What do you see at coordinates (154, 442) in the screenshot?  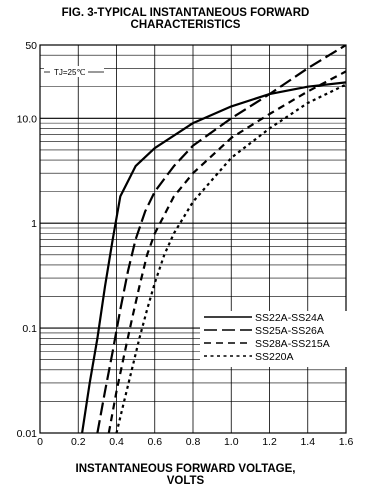 I see `x-tick-label: 0.6` at bounding box center [154, 442].